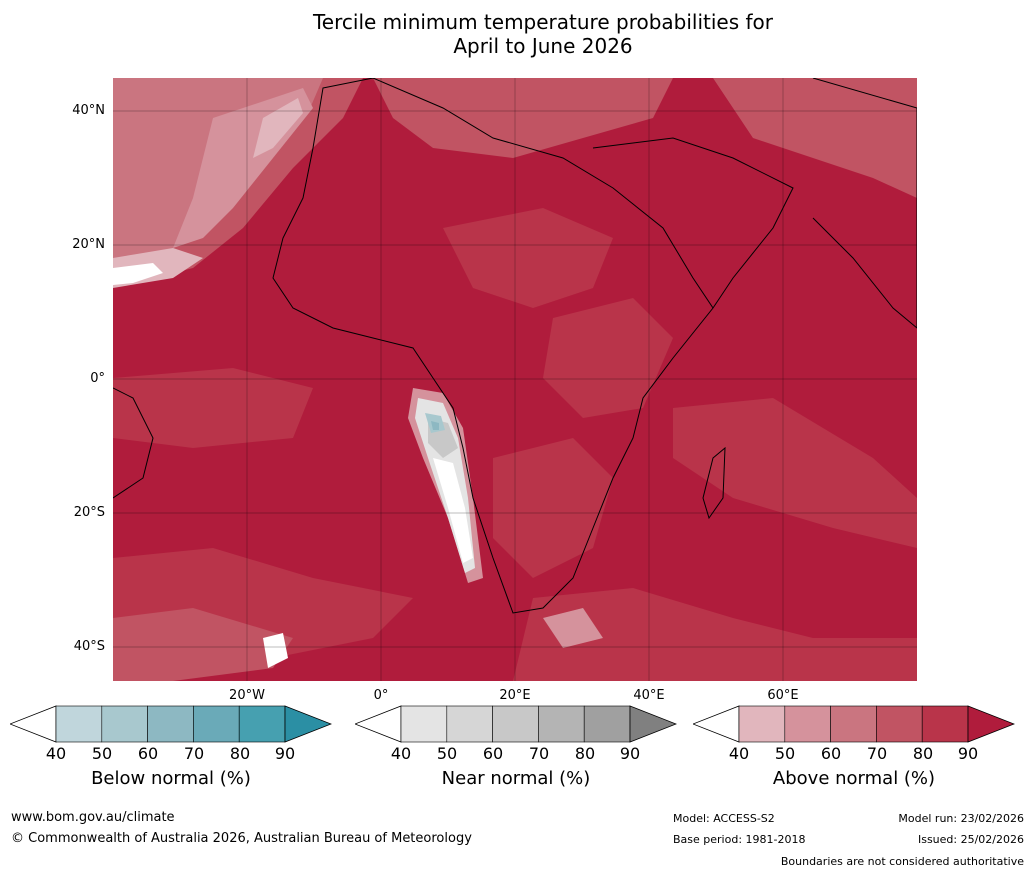 The image size is (1035, 873). Describe the element at coordinates (516, 778) in the screenshot. I see `colorbar-near-label: Near normal (%)` at that location.